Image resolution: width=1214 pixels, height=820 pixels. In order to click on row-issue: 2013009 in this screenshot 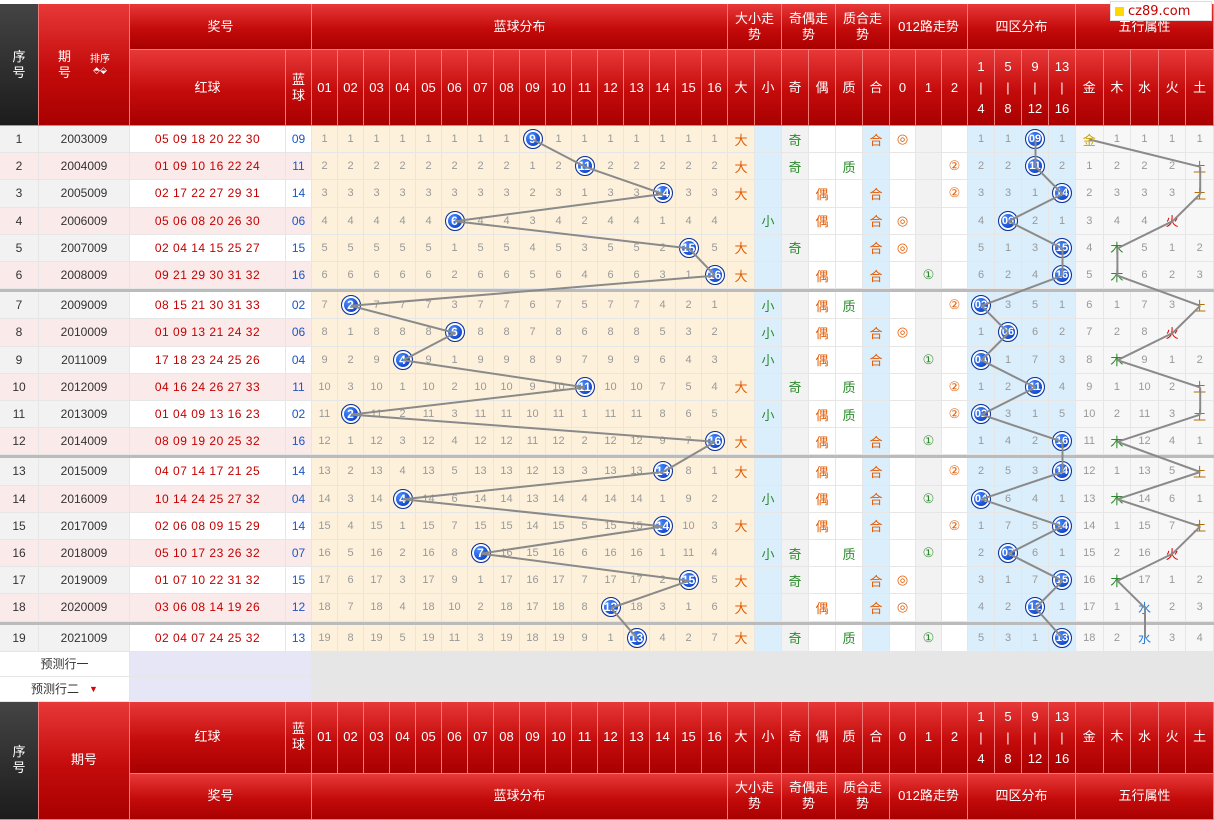, I will do `click(84, 415)`.